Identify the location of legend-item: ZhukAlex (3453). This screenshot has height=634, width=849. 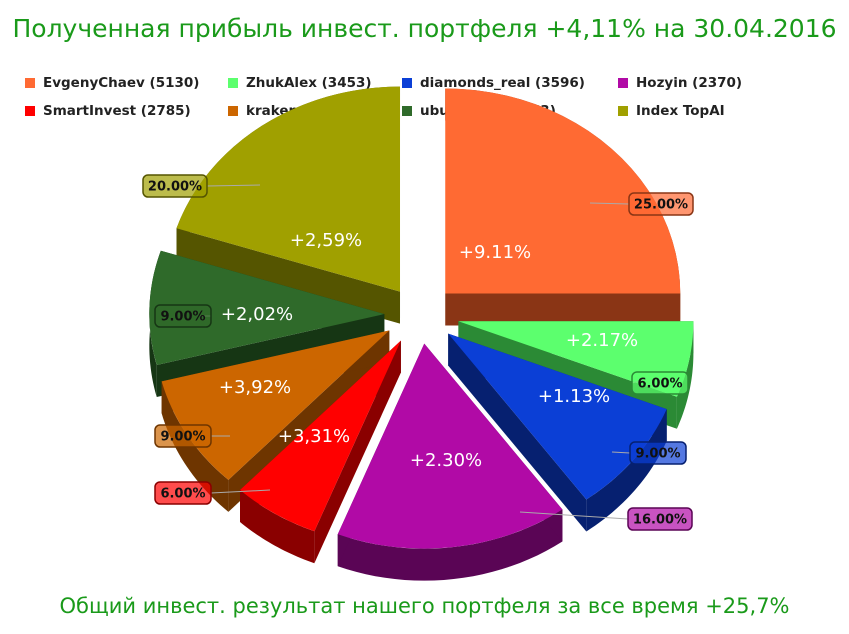
(300, 83).